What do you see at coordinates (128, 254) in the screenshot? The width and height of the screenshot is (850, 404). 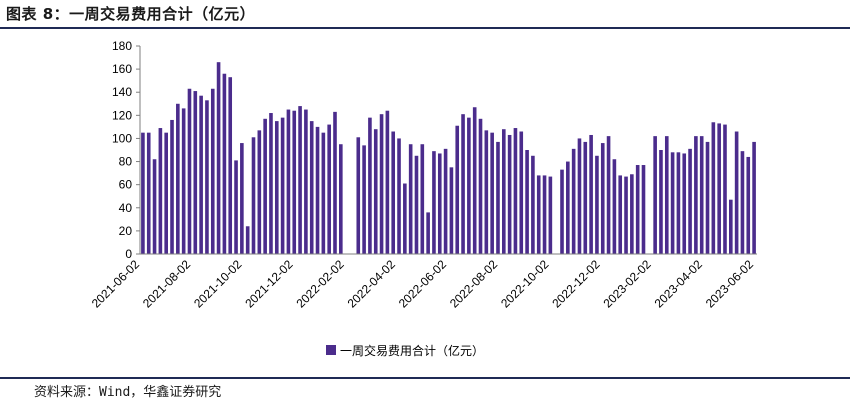 I see `y-tick-label: 0` at bounding box center [128, 254].